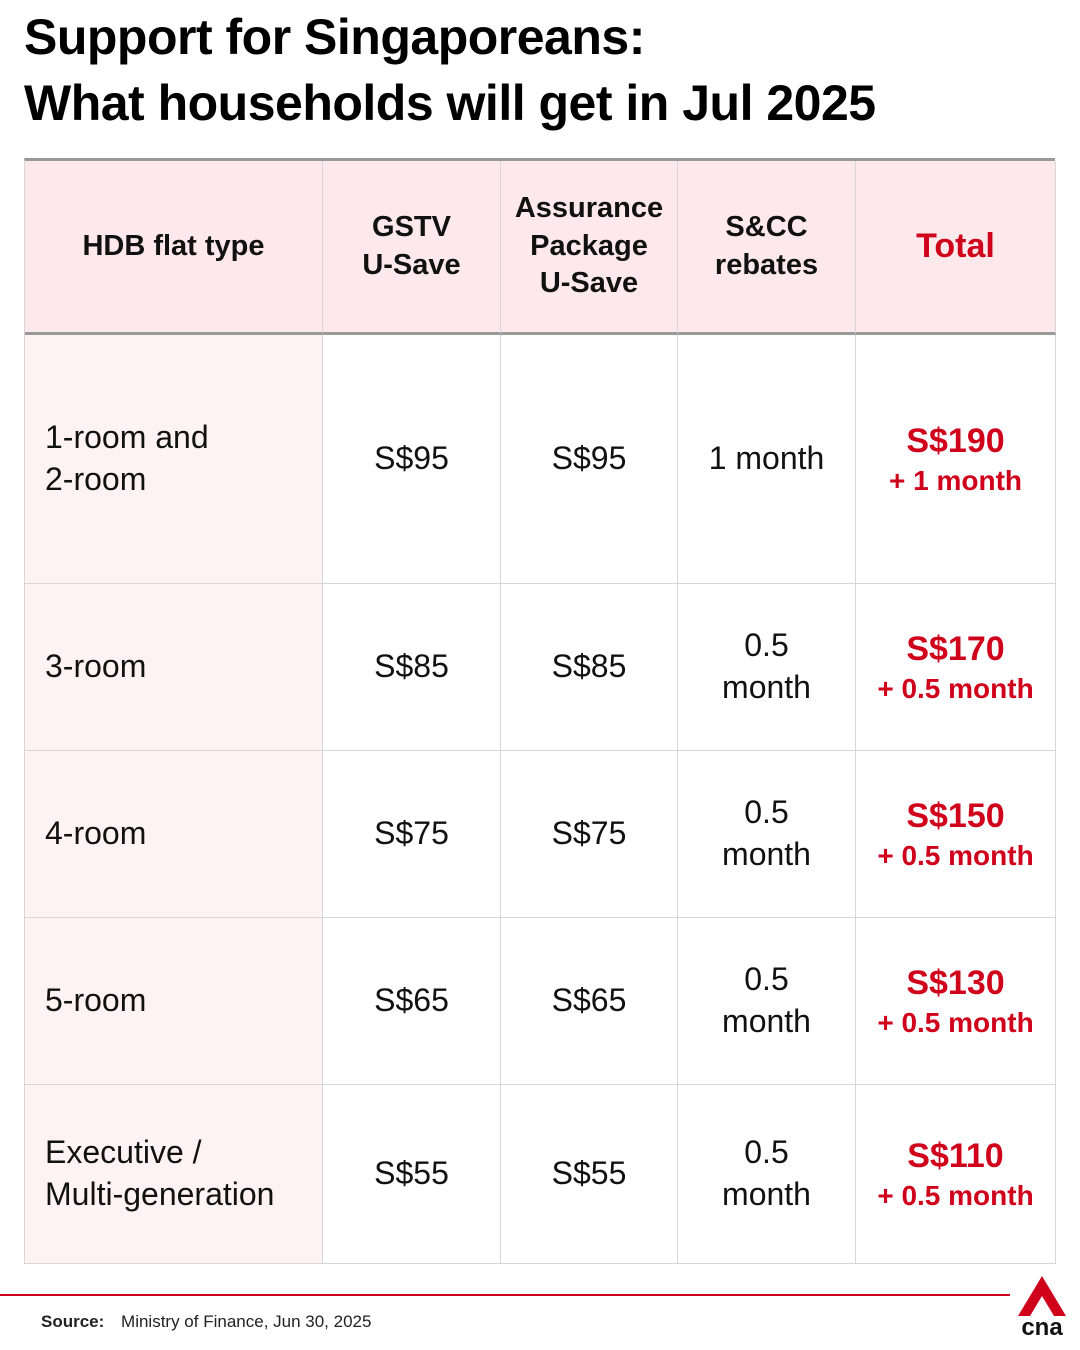 The image size is (1080, 1350). Describe the element at coordinates (955, 480) in the screenshot. I see `cell-text: + 1 month` at that location.